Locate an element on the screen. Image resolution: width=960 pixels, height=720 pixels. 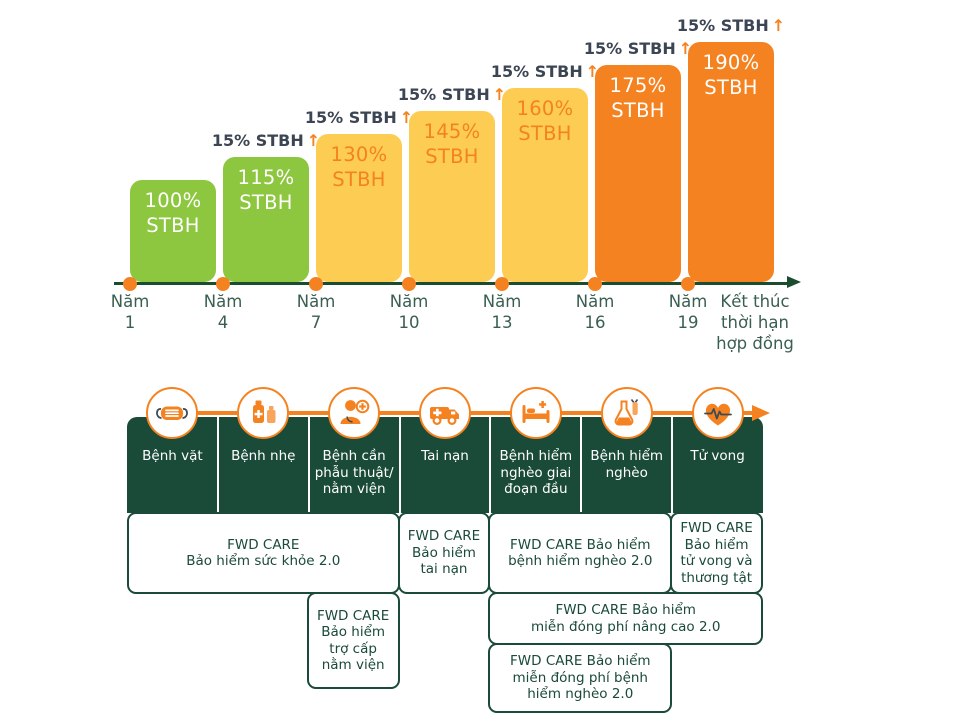
flask-icon is located at coordinates (626, 412).